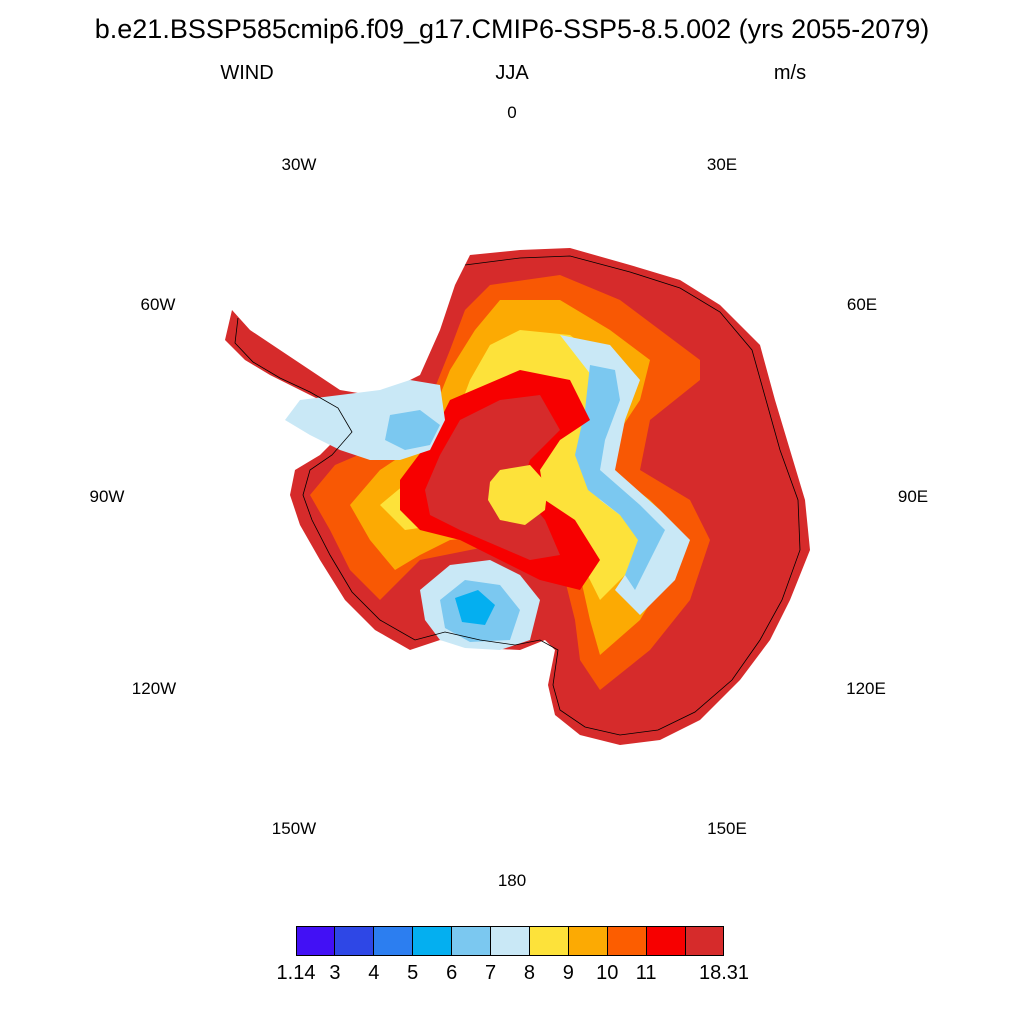 The height and width of the screenshot is (1024, 1024). What do you see at coordinates (335, 973) in the screenshot?
I see `colorbar-label: 3` at bounding box center [335, 973].